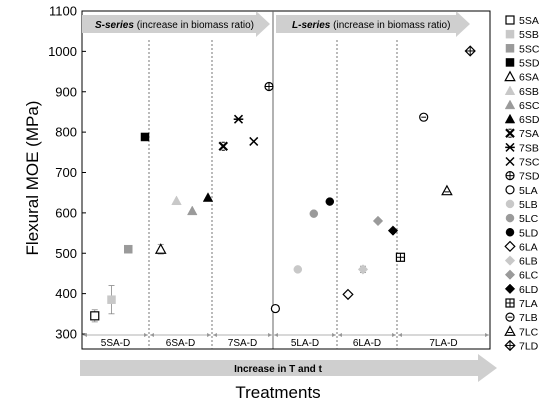 Image resolution: width=550 pixels, height=404 pixels. What do you see at coordinates (529, 21) in the screenshot?
I see `legend-label-5sa: 5SA` at bounding box center [529, 21].